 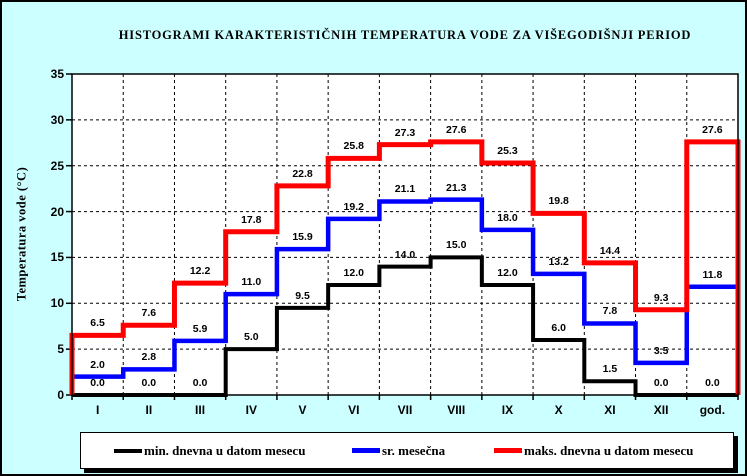 I want to click on data-label-avg: 11.8, so click(x=712, y=274).